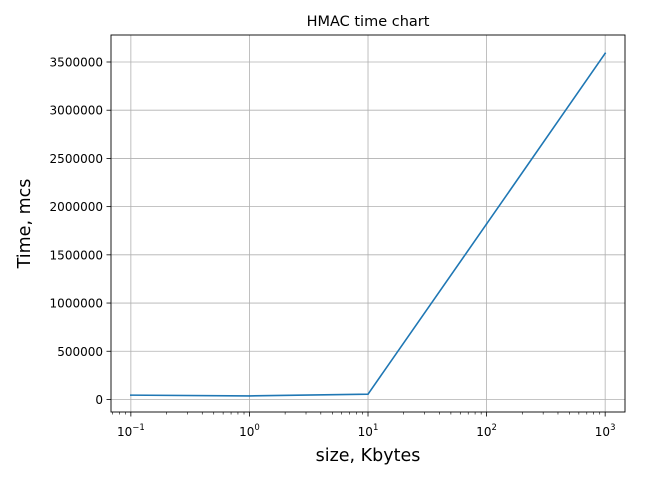 The width and height of the screenshot is (664, 488). I want to click on x-tick-label: 10¹, so click(368, 431).